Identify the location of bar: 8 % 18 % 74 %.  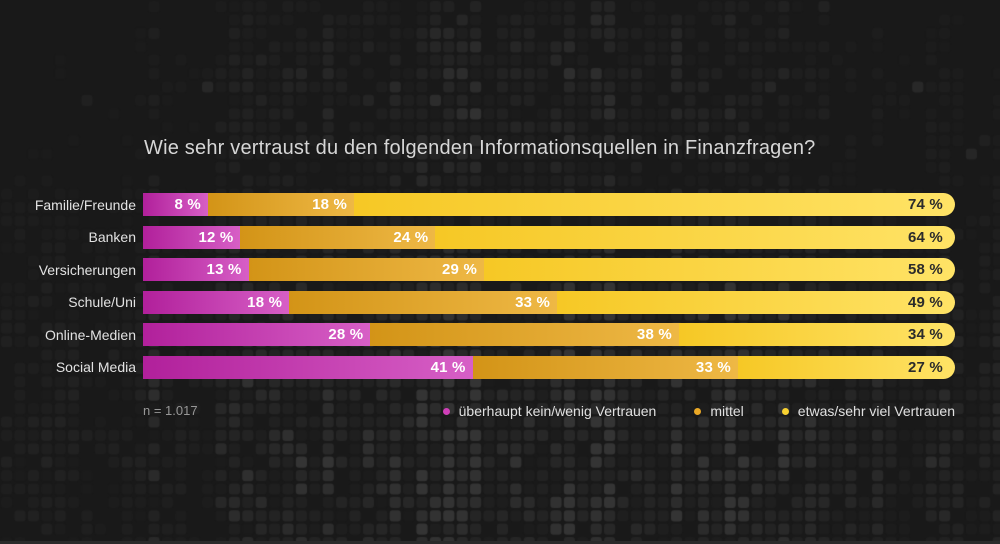
(549, 204).